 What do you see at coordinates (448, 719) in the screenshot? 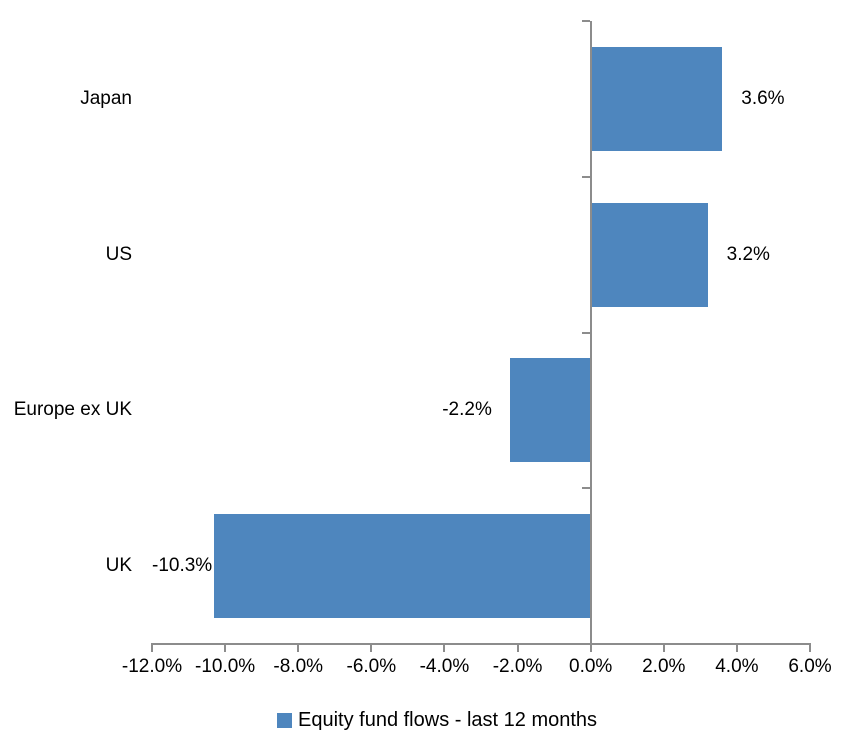
I see `legend-label: Equity fund flows - last 12 months` at bounding box center [448, 719].